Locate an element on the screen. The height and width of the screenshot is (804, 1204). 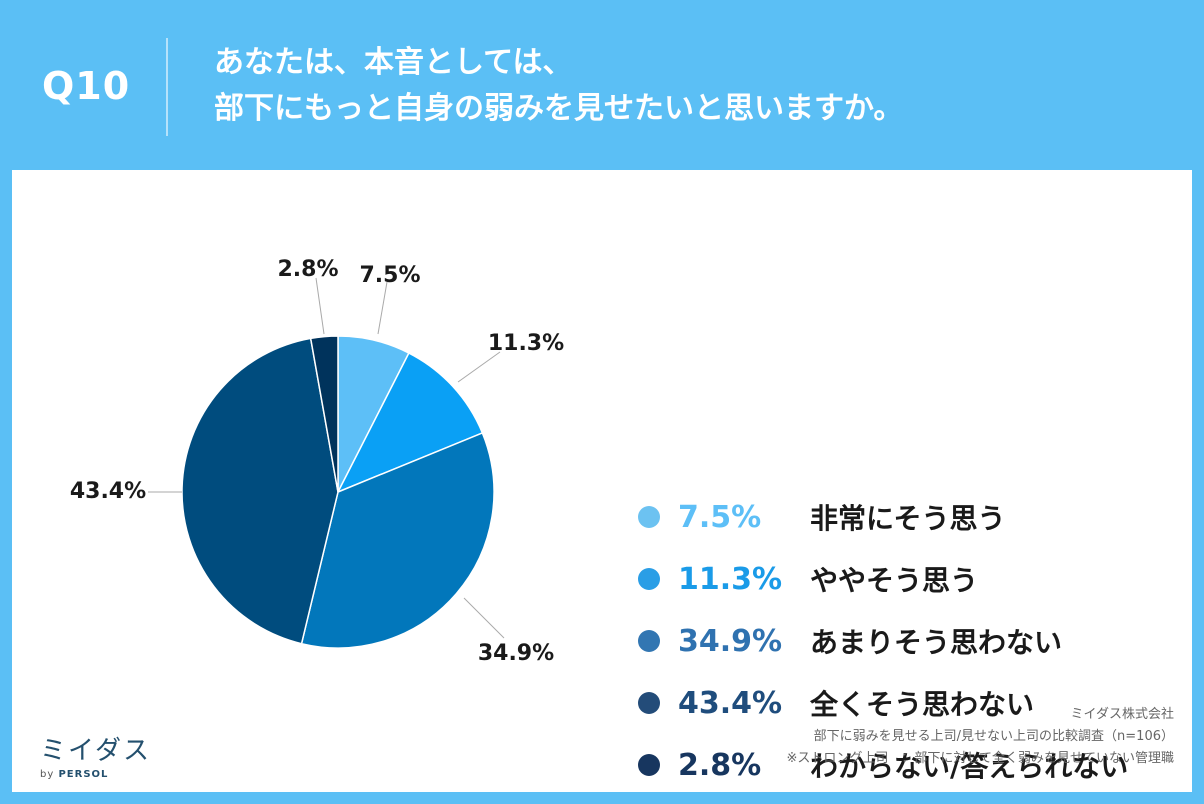
legend-label: ややそう思う is located at coordinates (894, 580).